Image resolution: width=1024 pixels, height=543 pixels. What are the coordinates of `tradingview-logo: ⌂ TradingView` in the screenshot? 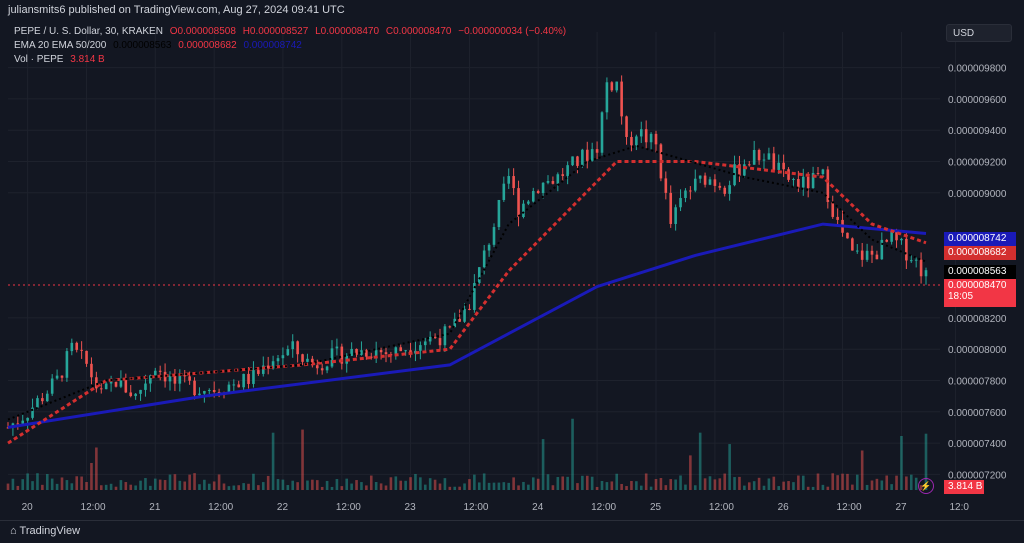 It's located at (45, 531).